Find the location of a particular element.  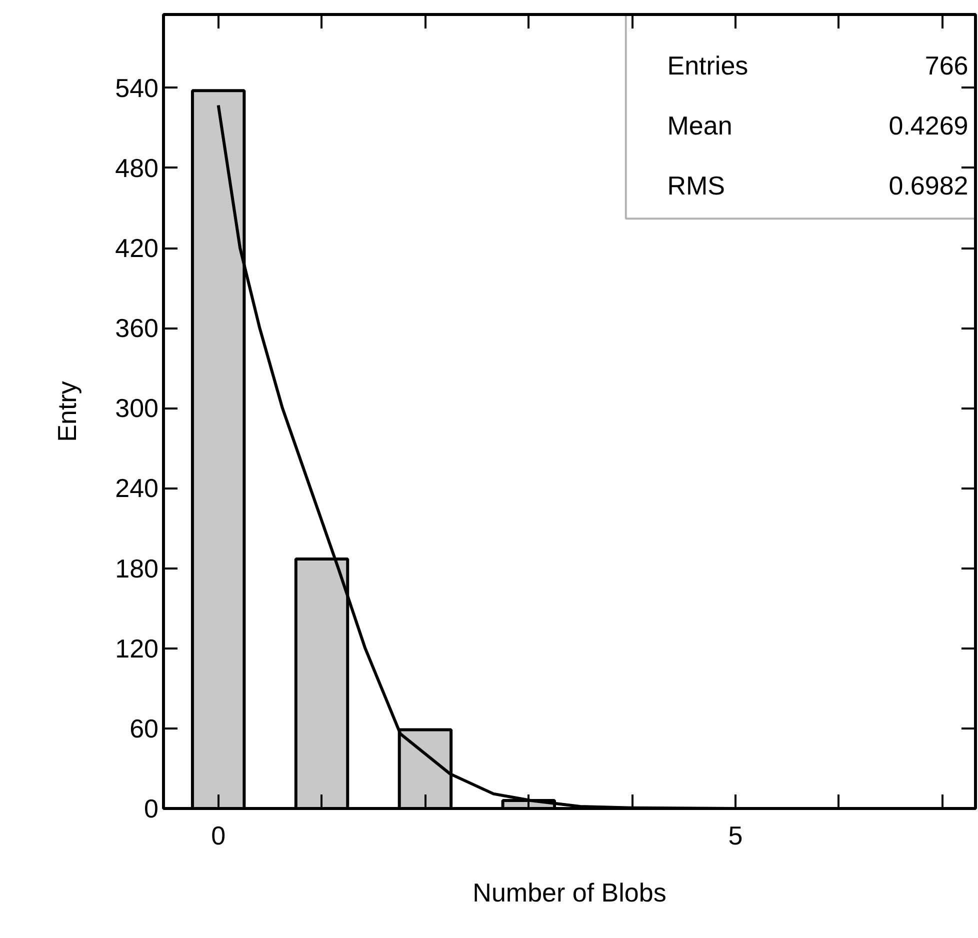

y-tick-label: 60 is located at coordinates (144, 728).